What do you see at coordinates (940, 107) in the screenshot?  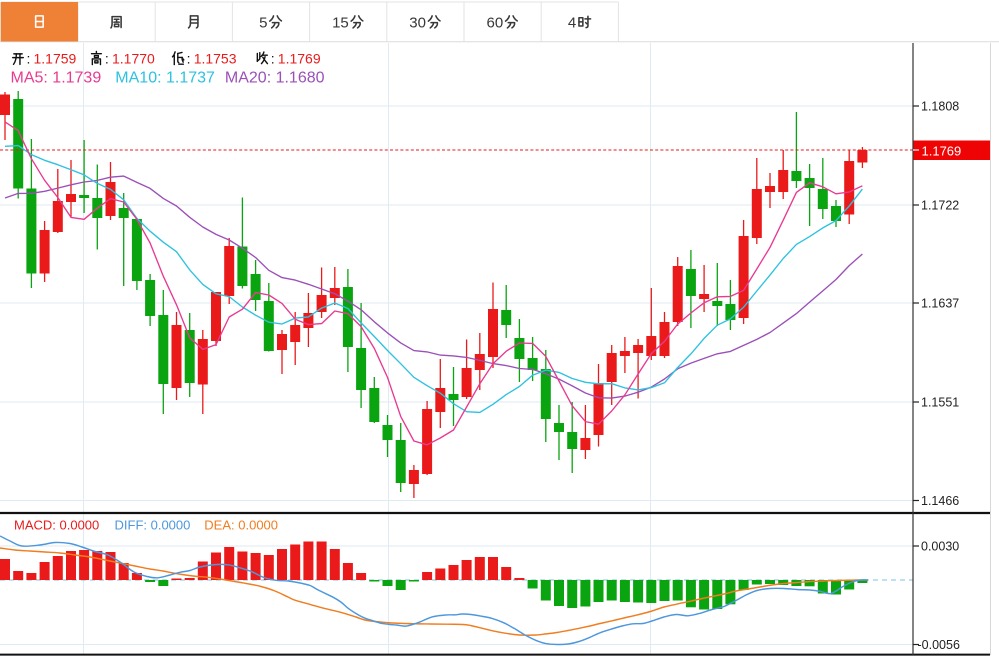 I see `svg-text: 1.1808` at bounding box center [940, 107].